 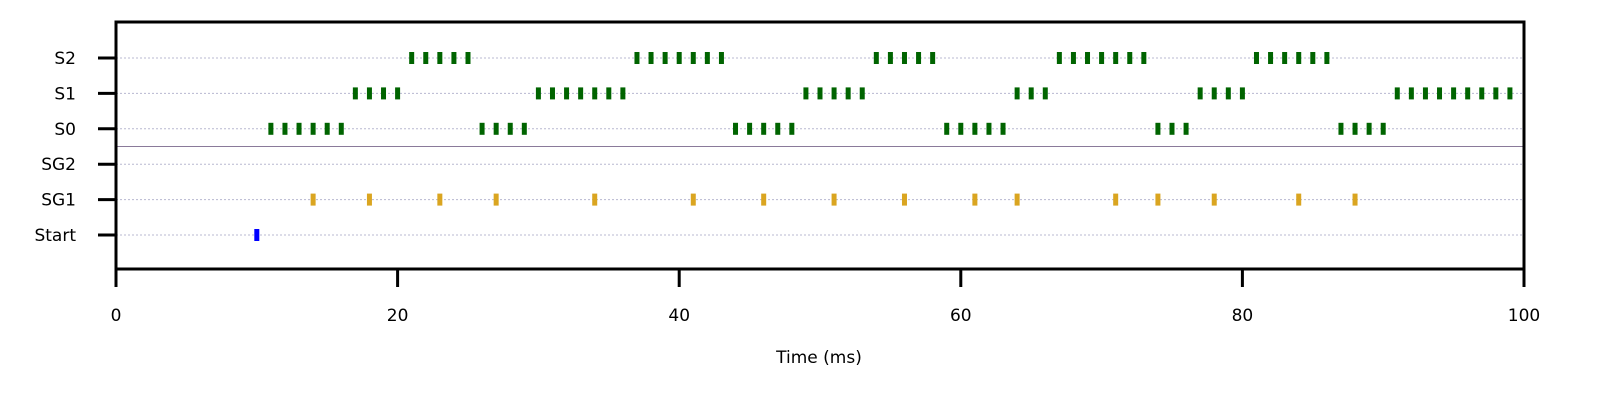 What do you see at coordinates (58, 201) in the screenshot?
I see `y-tick-label-sg1: SG1` at bounding box center [58, 201].